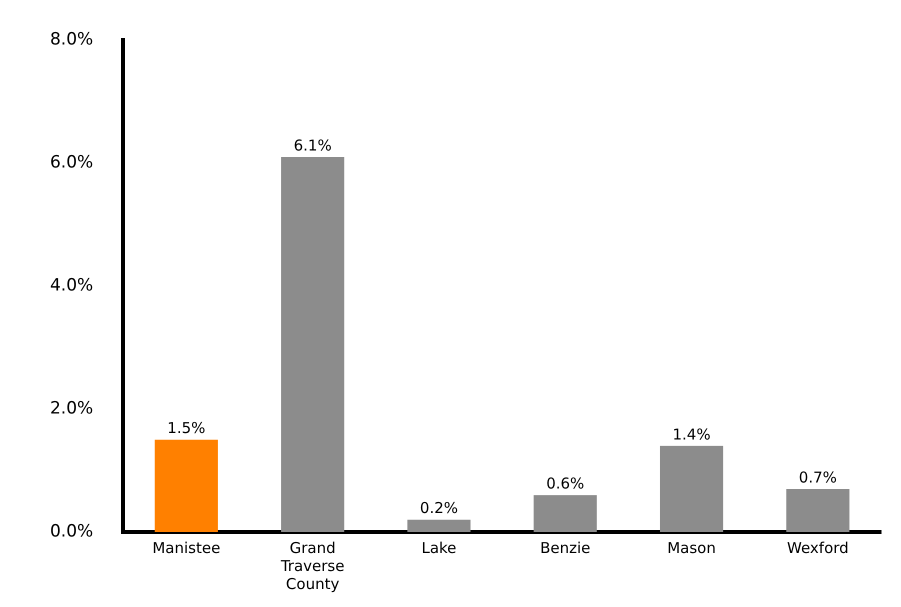  Describe the element at coordinates (312, 565) in the screenshot. I see `x-tick-label: Grand Traverse County` at that location.